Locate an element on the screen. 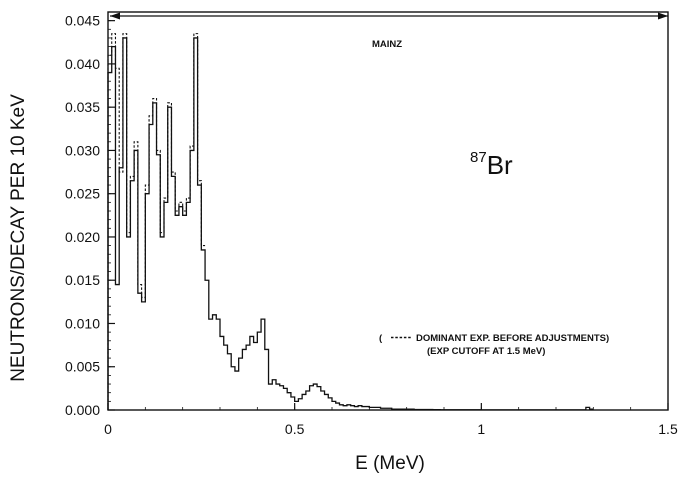  isotope-symbol: Br is located at coordinates (500, 165).